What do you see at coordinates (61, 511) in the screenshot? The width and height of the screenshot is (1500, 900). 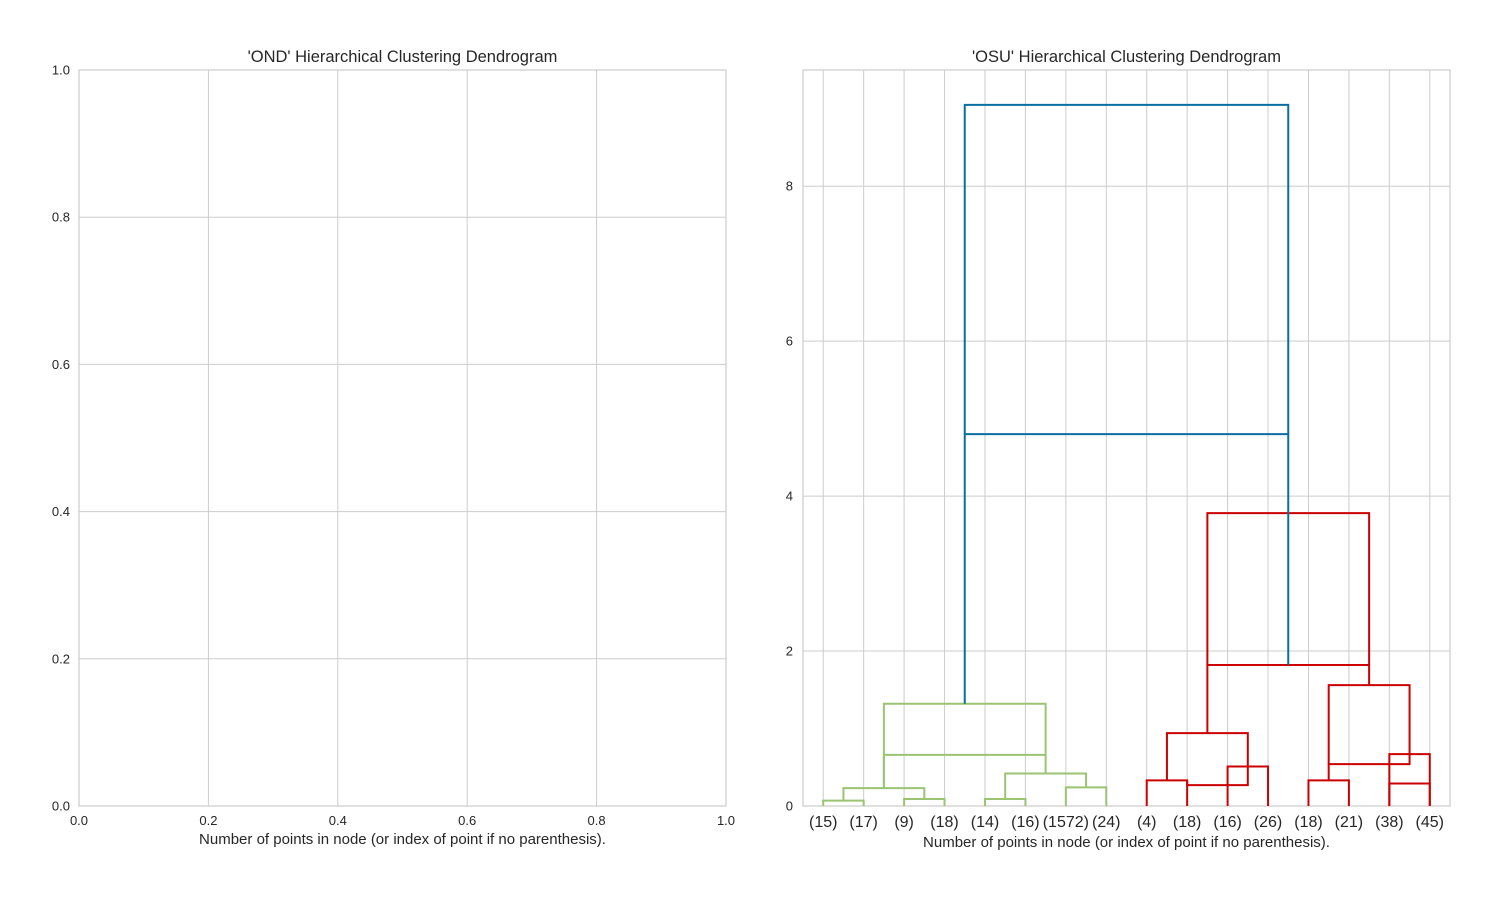 I see `ond-y-tick-label: 0.4` at bounding box center [61, 511].